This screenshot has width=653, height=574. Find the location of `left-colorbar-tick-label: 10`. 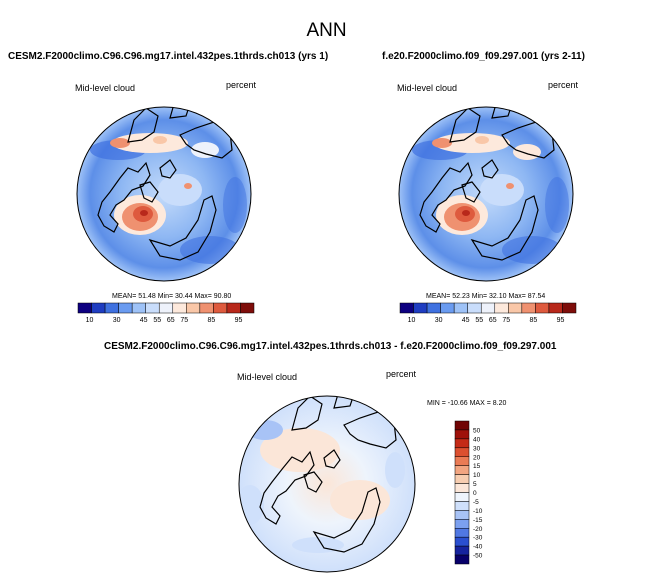

left-colorbar-tick-label: 10 is located at coordinates (90, 320).